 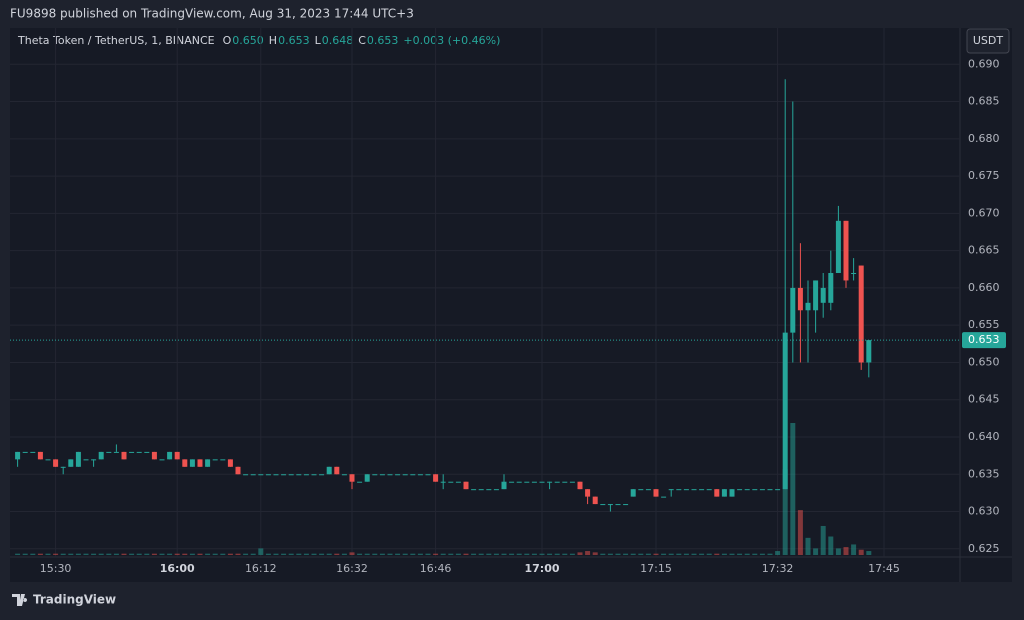 I want to click on currency-button, so click(x=988, y=41).